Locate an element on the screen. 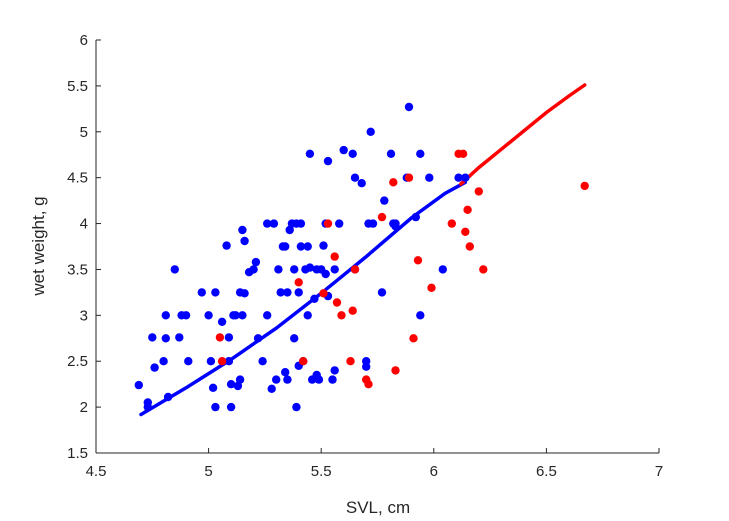 The image size is (729, 521). y-tick-label: 1.5 is located at coordinates (77, 453).